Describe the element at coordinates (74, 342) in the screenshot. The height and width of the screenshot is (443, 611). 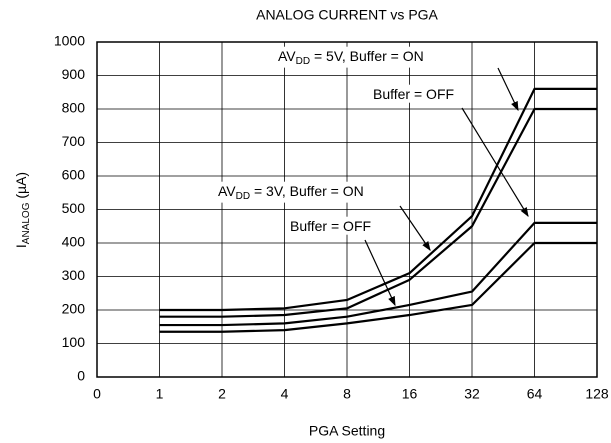
I see `y-tick-label: 100` at that location.